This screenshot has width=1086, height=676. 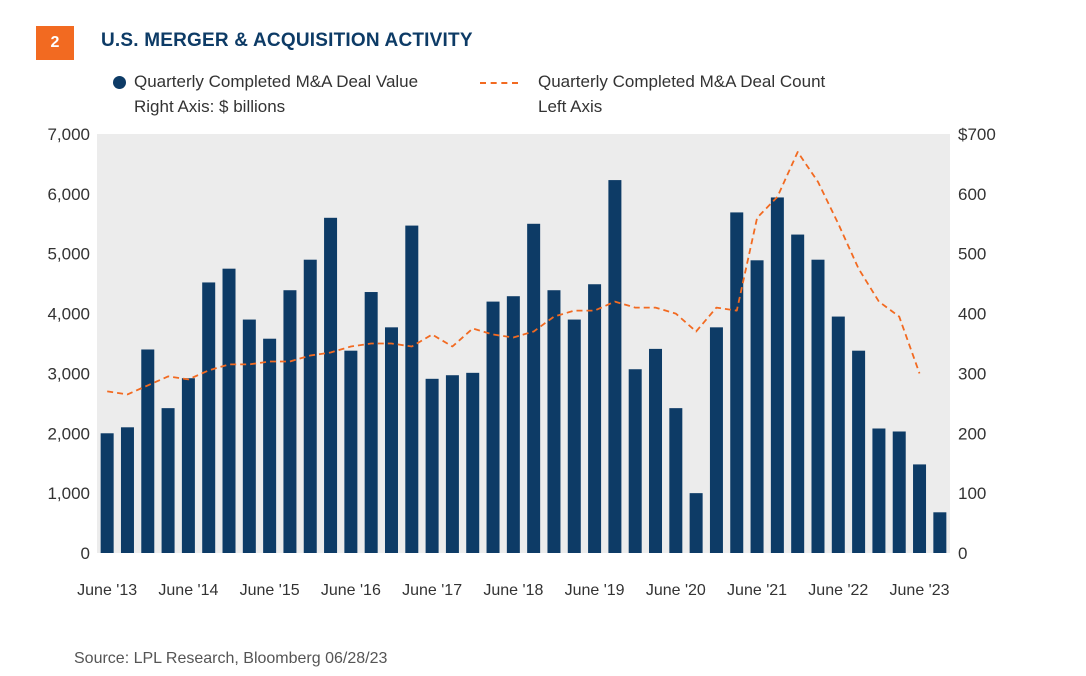 What do you see at coordinates (972, 433) in the screenshot?
I see `right-axis-tick-label: 200` at bounding box center [972, 433].